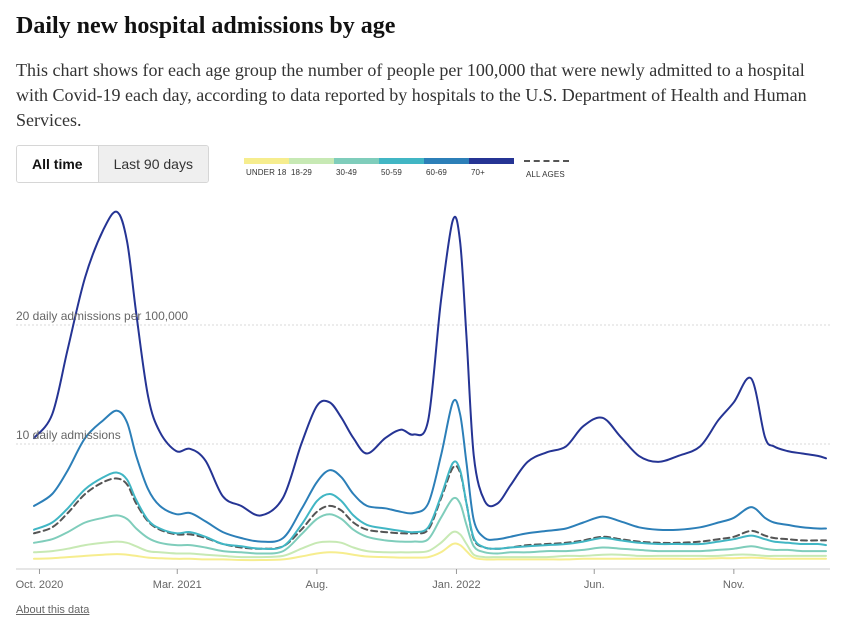  I want to click on legend-swatch-70-plus, so click(491, 161).